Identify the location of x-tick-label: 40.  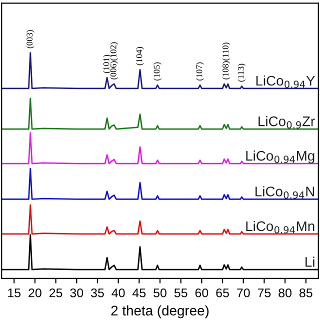
(118, 293).